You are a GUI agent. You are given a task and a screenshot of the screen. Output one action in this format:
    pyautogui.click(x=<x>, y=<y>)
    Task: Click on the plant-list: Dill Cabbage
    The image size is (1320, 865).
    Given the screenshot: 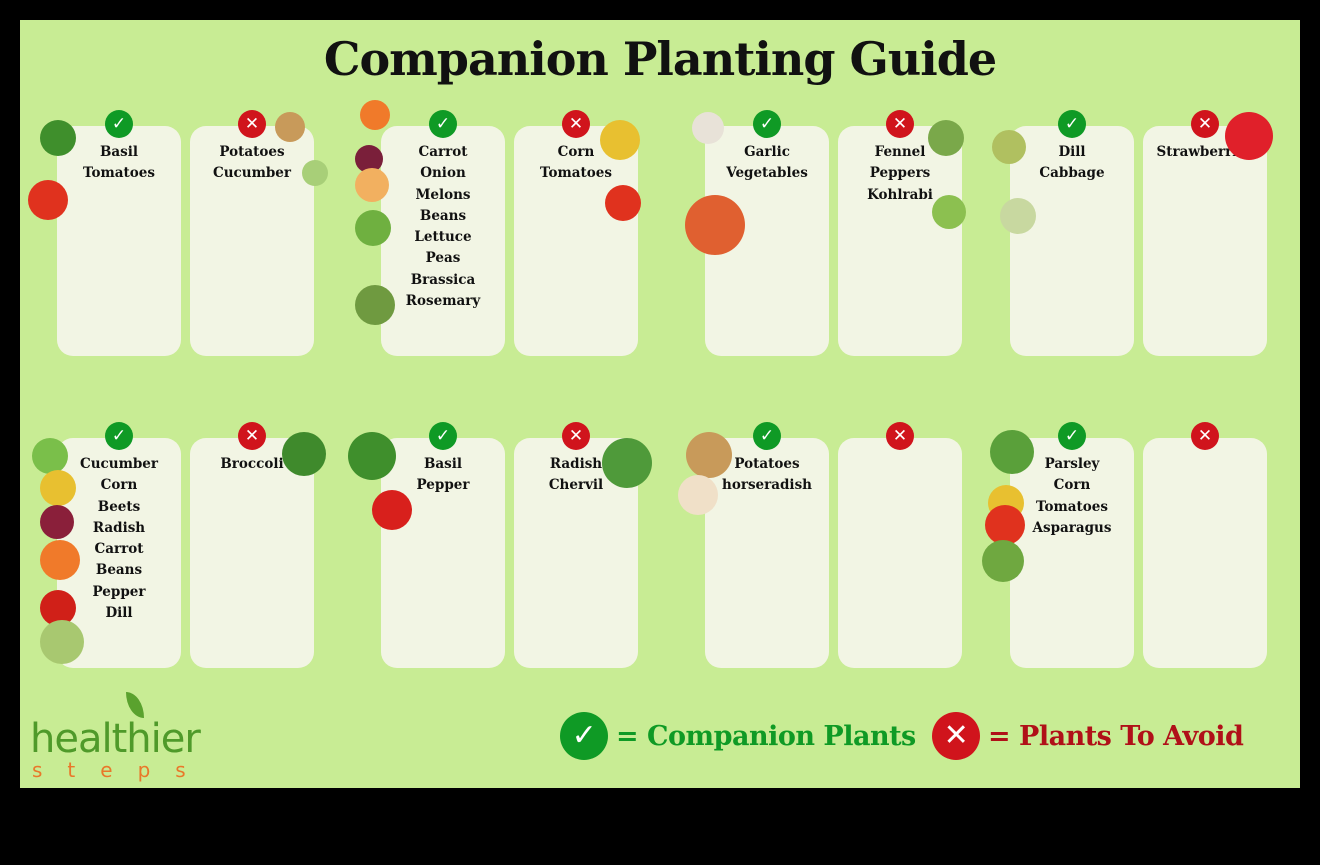 What is the action you would take?
    pyautogui.click(x=1072, y=163)
    